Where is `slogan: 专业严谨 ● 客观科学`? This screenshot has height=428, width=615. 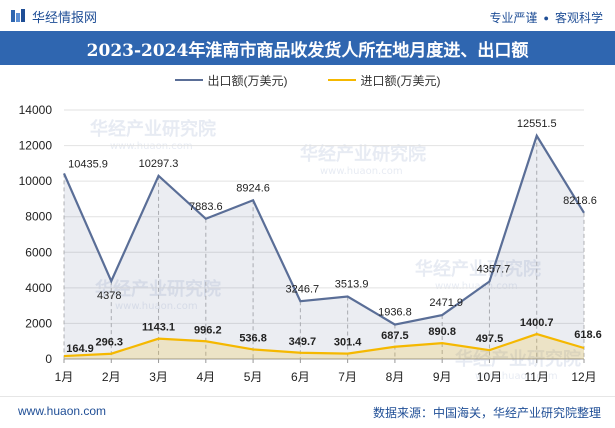
slogan: 专业严谨 ● 客观科学 is located at coordinates (546, 17).